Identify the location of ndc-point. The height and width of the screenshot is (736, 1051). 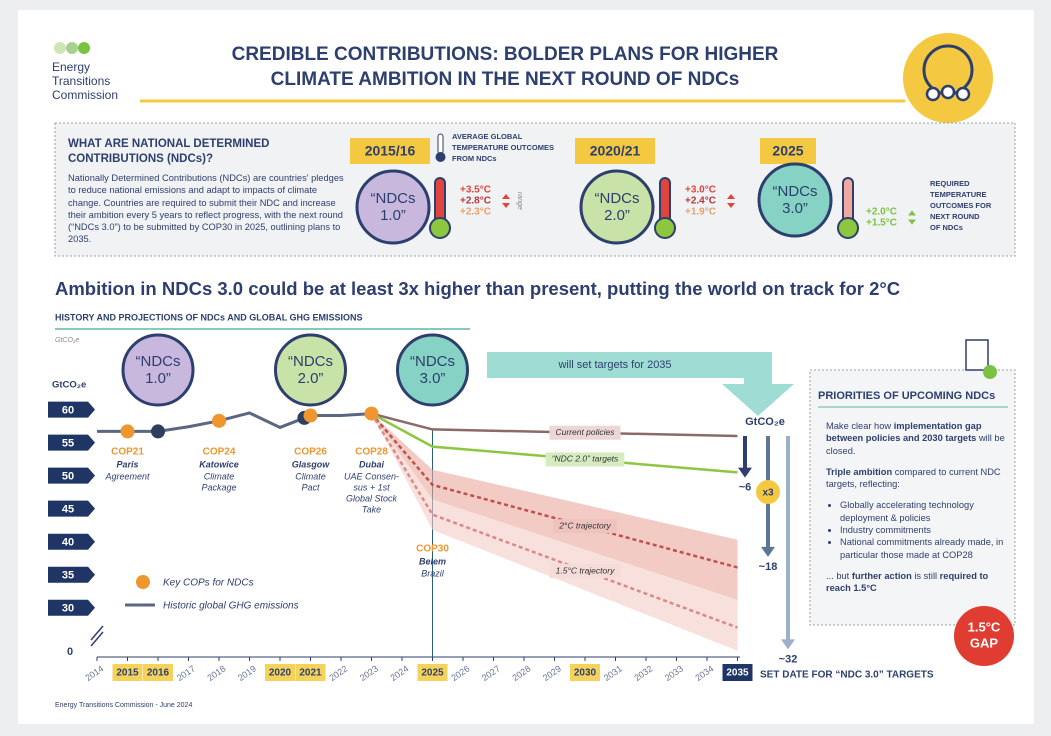
(158, 431).